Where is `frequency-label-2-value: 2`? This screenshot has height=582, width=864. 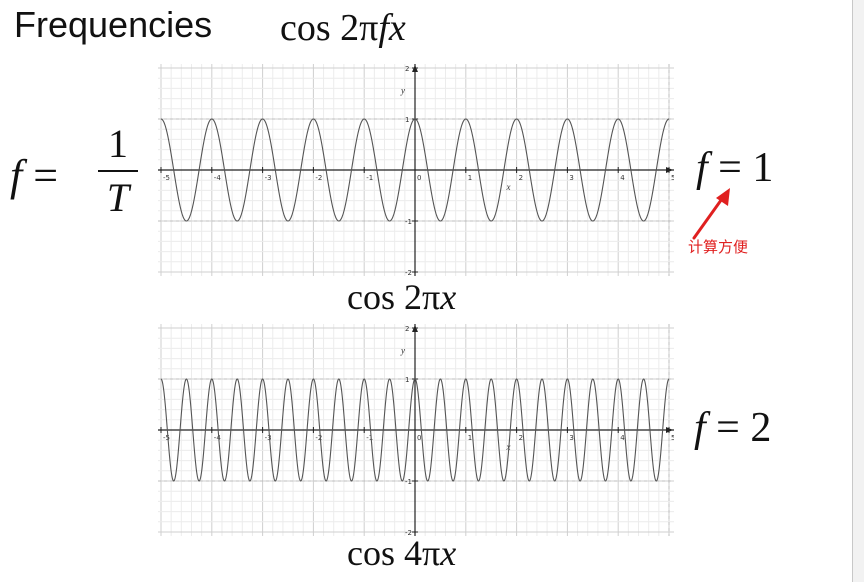
frequency-label-2-value: 2 is located at coordinates (761, 428).